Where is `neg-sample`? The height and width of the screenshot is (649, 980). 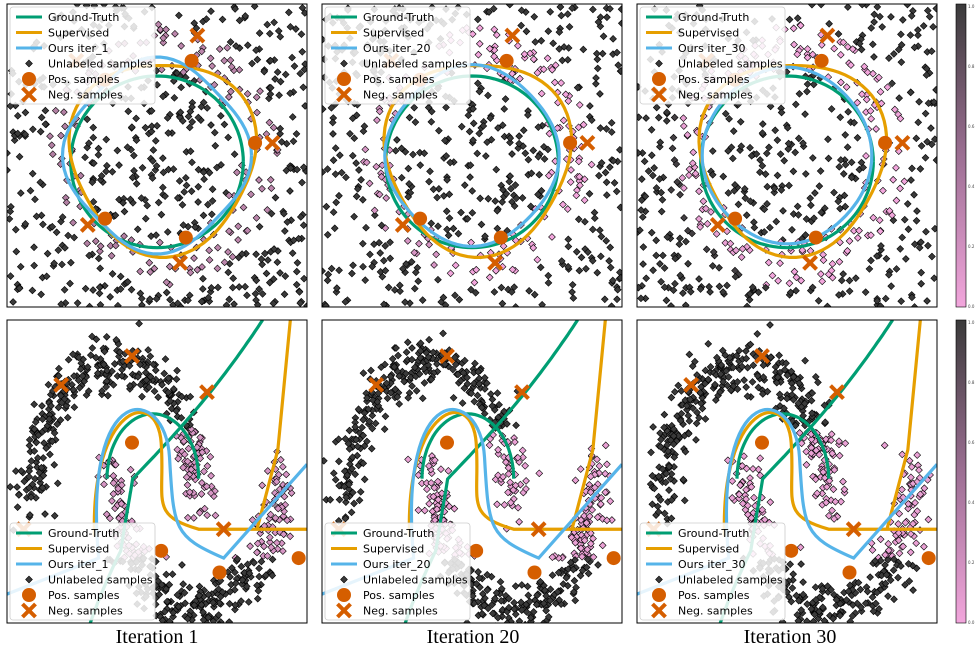
neg-sample is located at coordinates (810, 262).